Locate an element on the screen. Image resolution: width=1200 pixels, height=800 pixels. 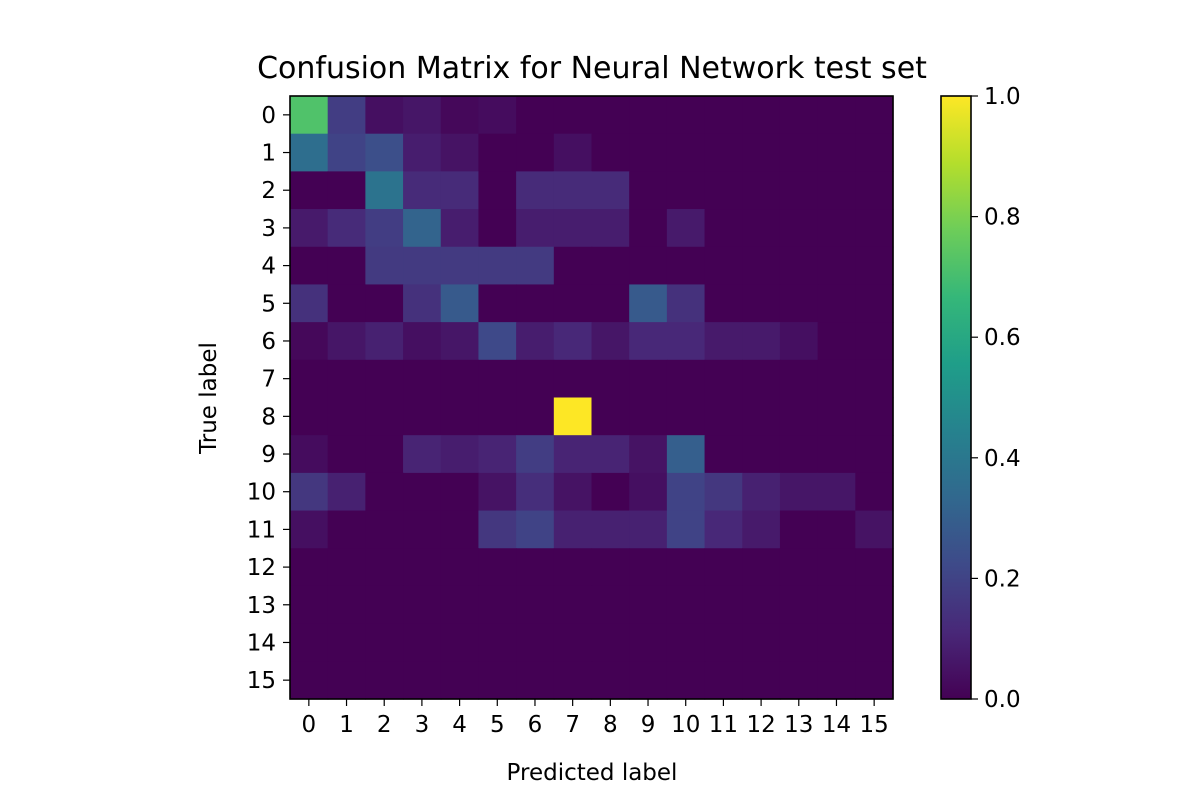
colorbar-tick-label: 0.4 is located at coordinates (1002, 459).